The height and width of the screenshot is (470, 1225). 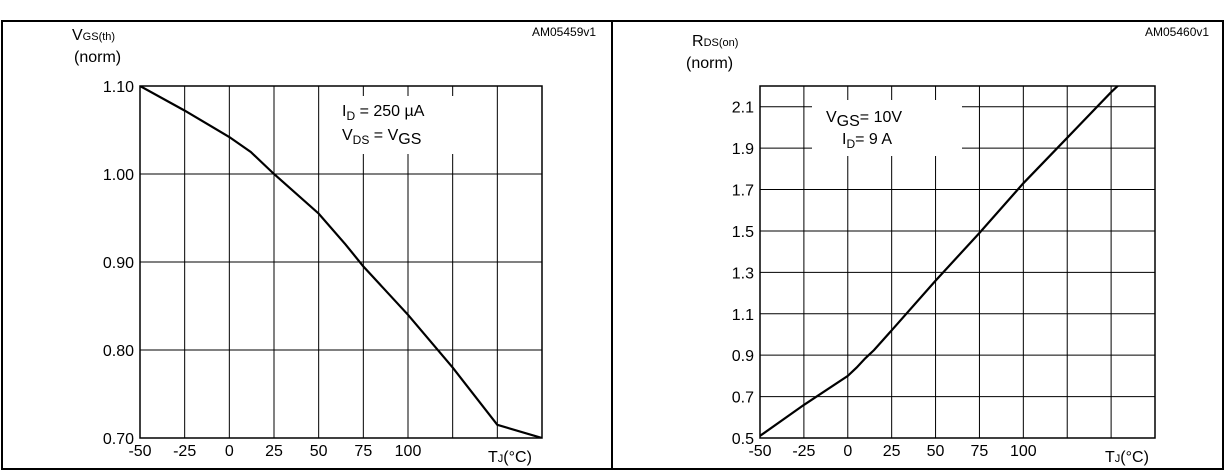 I want to click on annotation-vds: VDS = VGS, so click(x=381, y=137).